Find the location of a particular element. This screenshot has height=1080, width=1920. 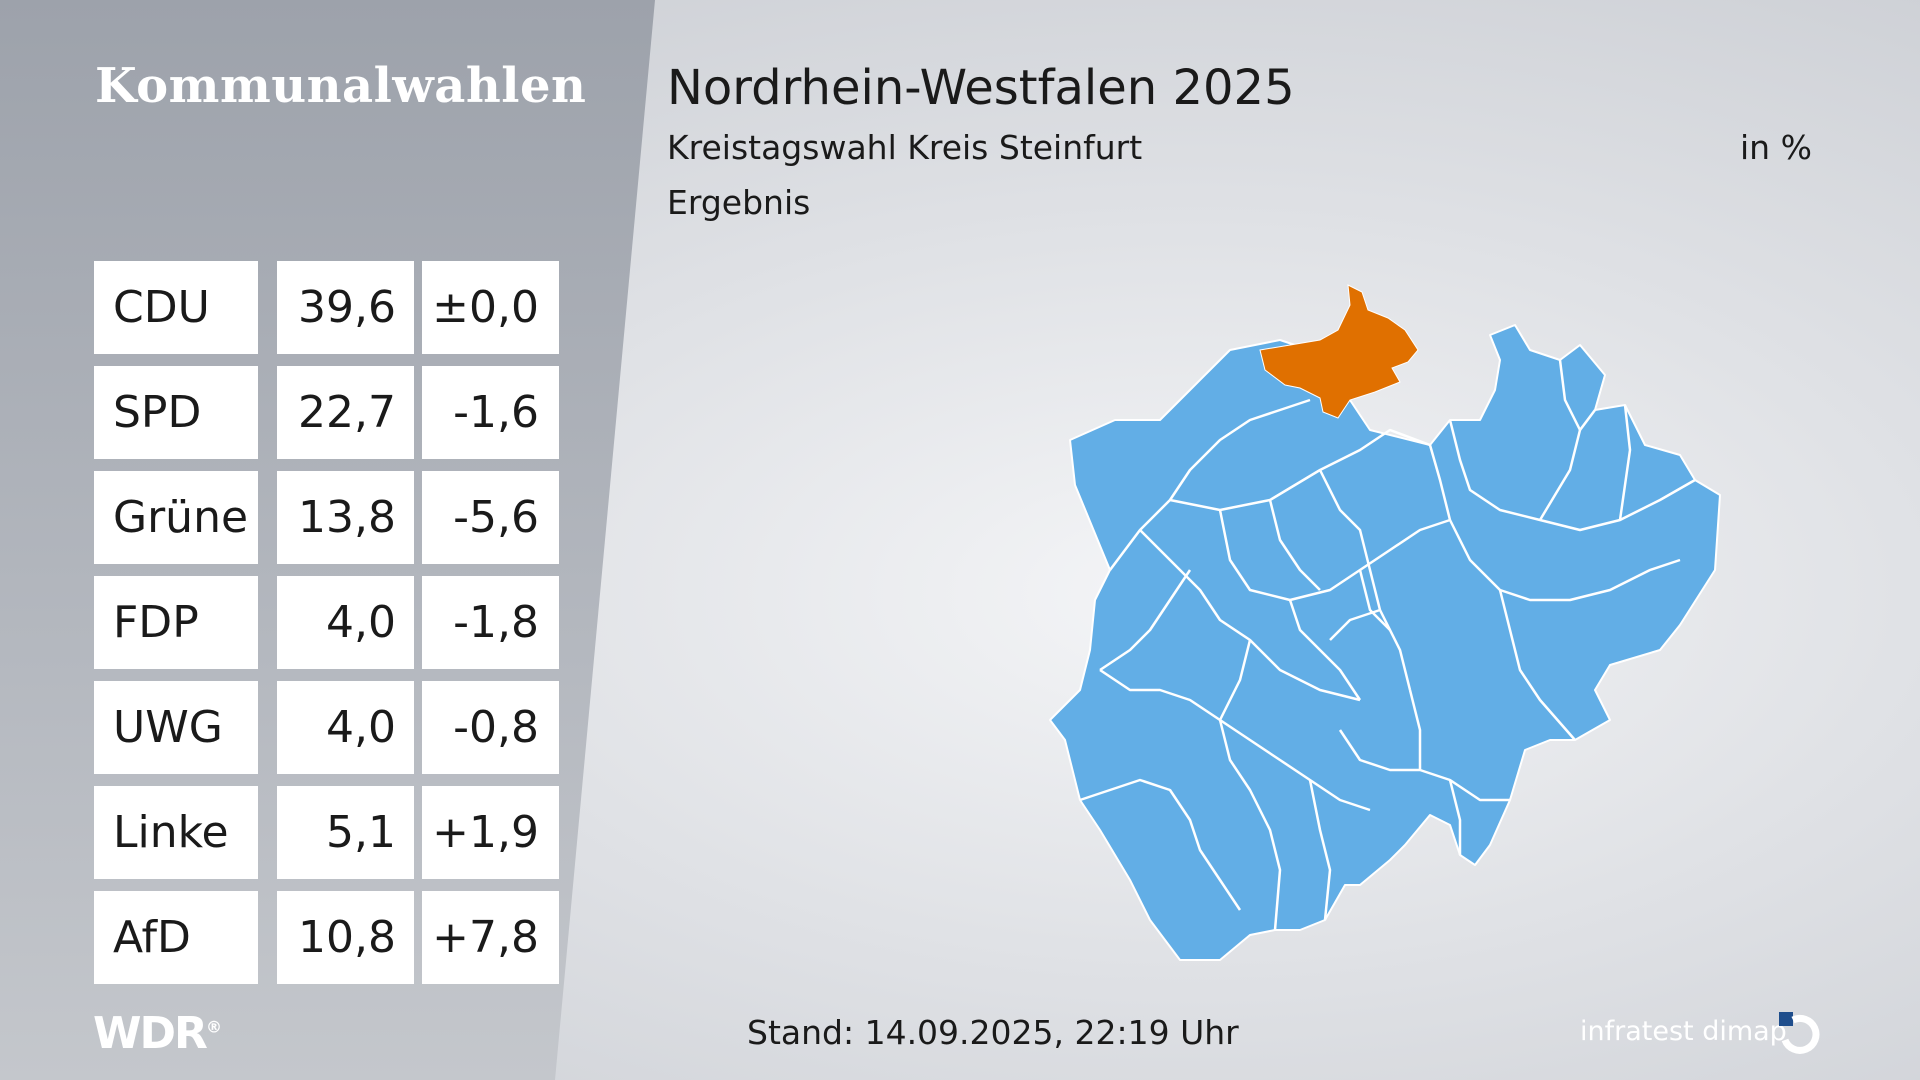

party-name: Linke is located at coordinates (176, 832).